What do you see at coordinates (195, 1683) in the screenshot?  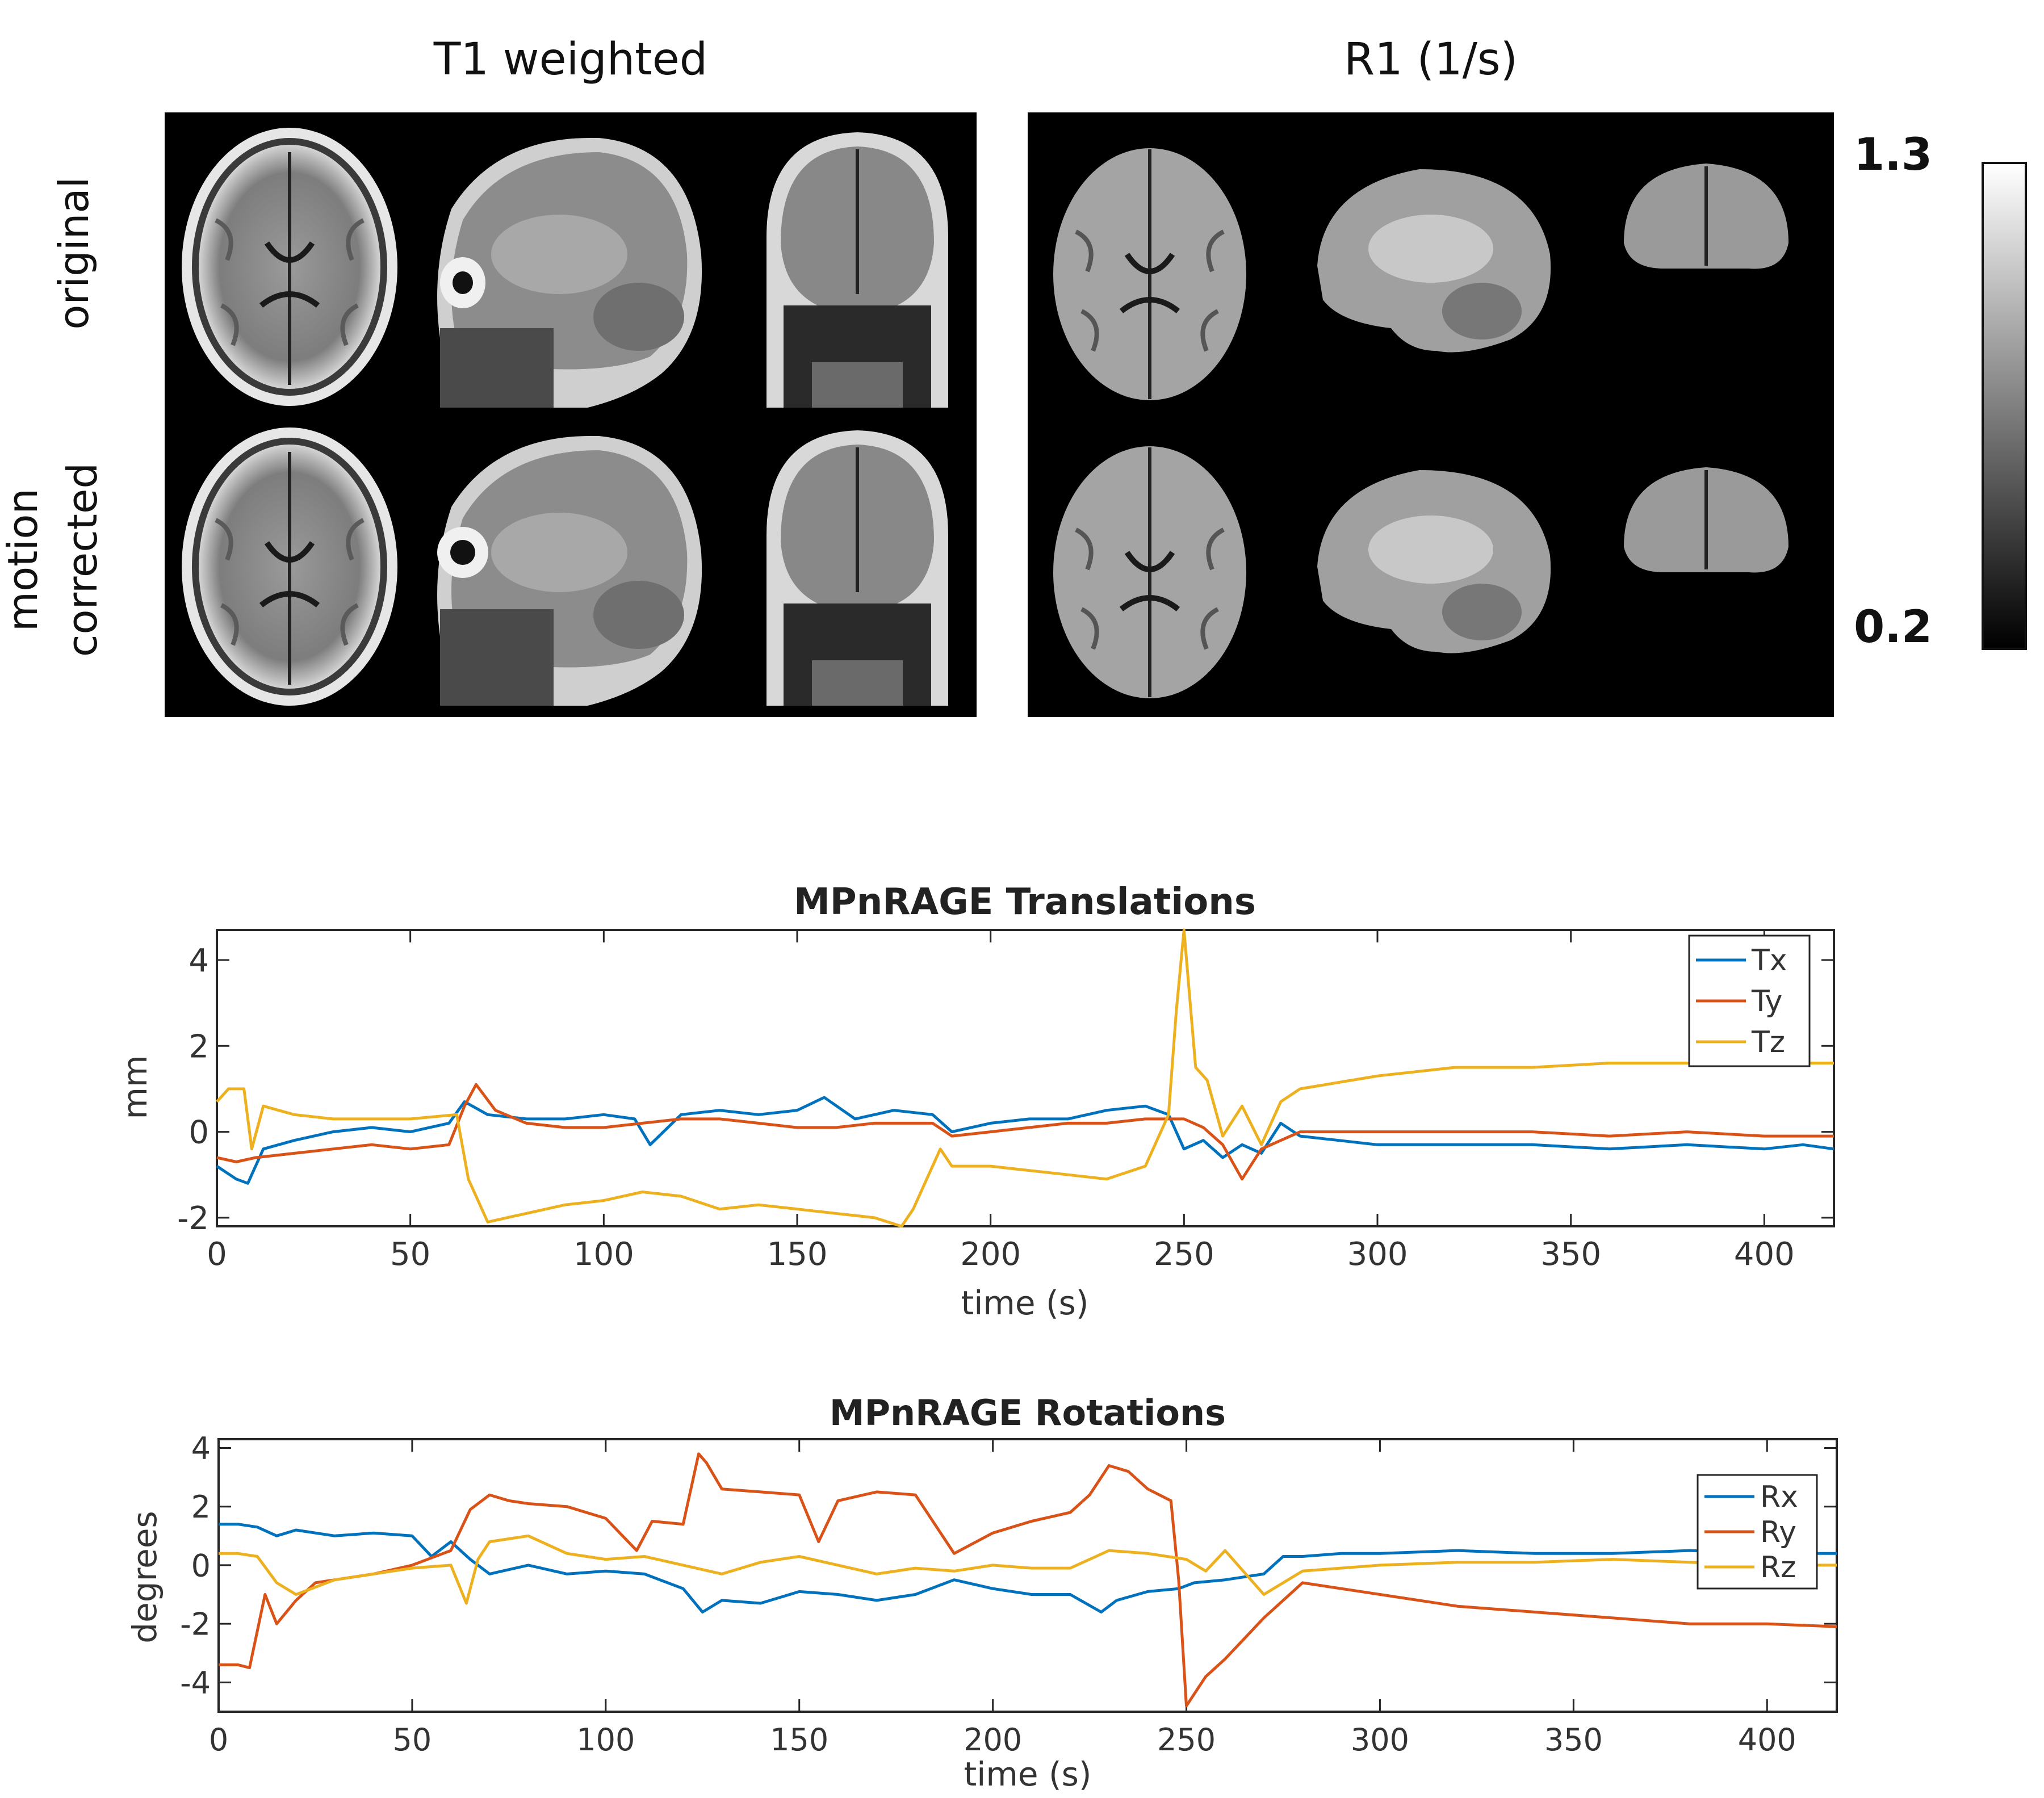 I see `y-tick-label: -4` at bounding box center [195, 1683].